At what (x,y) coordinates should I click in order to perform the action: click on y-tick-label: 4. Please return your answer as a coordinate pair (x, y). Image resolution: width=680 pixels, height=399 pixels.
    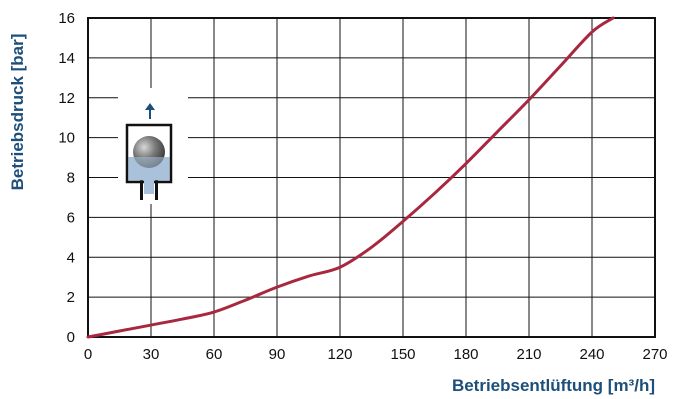
    Looking at the image, I should click on (71, 257).